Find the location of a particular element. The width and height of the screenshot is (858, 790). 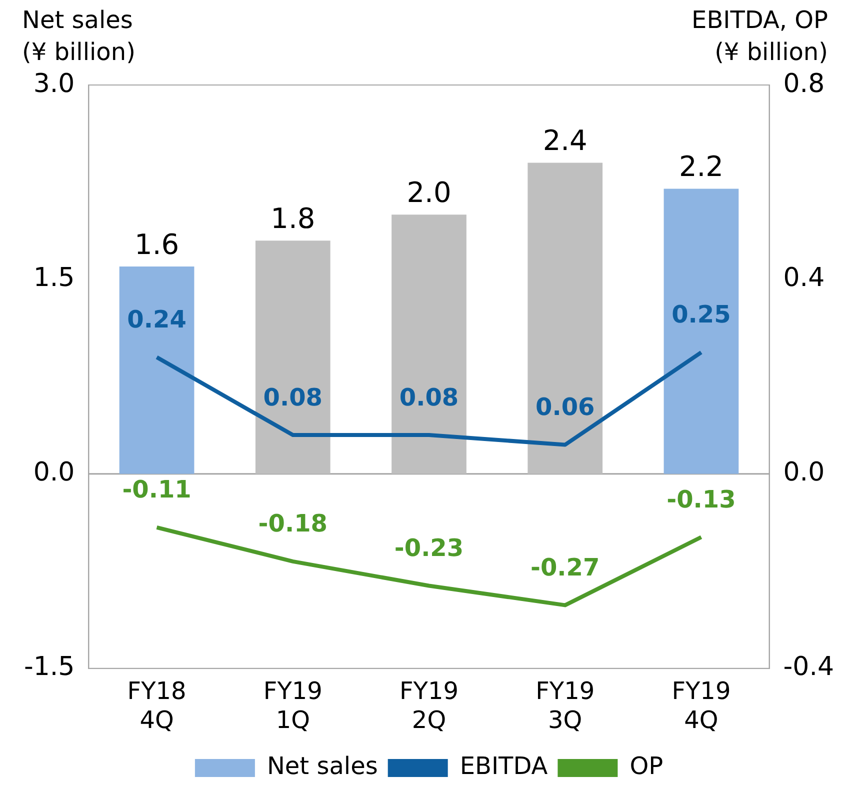

y2-tick-label: 0.0 is located at coordinates (804, 473).